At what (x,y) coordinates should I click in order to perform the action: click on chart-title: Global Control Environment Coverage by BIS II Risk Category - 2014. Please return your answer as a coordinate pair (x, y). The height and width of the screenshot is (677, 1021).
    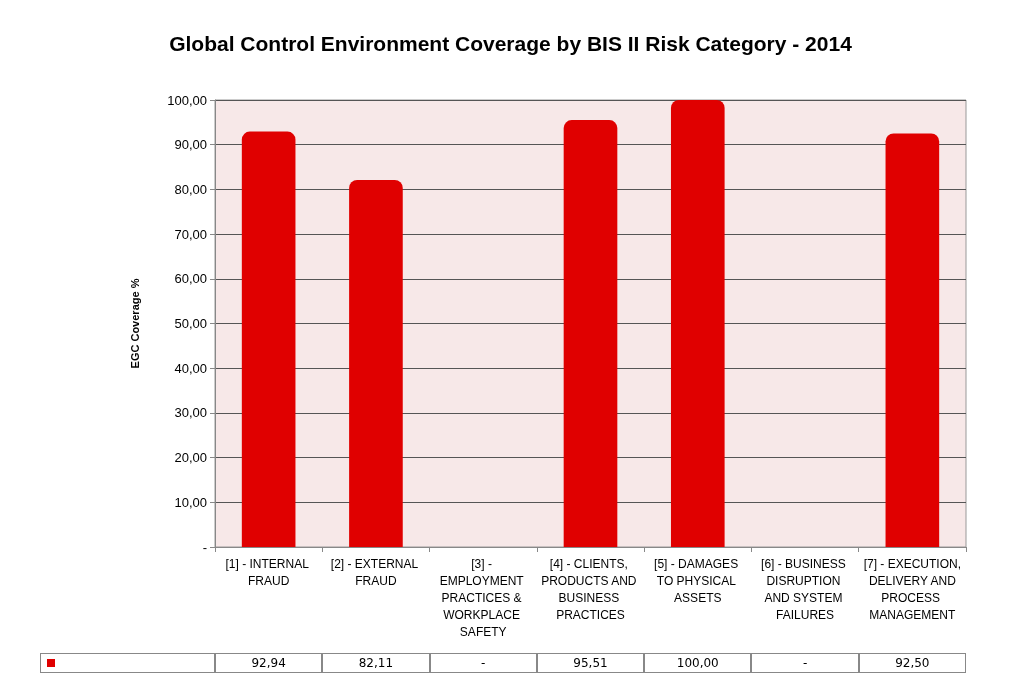
    Looking at the image, I should click on (511, 43).